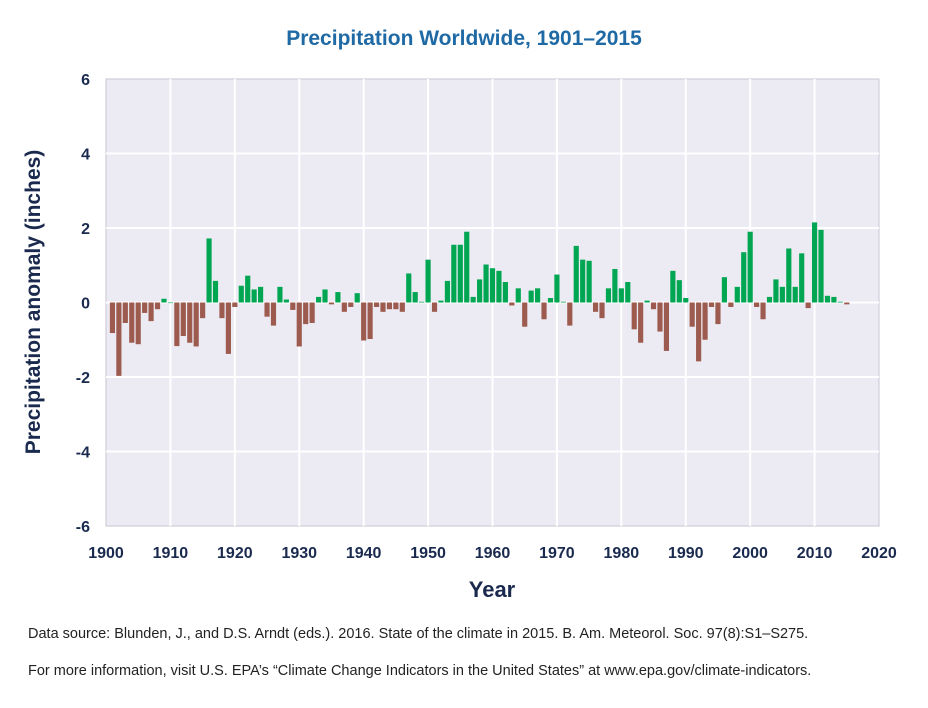 The height and width of the screenshot is (708, 928). What do you see at coordinates (750, 553) in the screenshot?
I see `x-tick-label: 2000` at bounding box center [750, 553].